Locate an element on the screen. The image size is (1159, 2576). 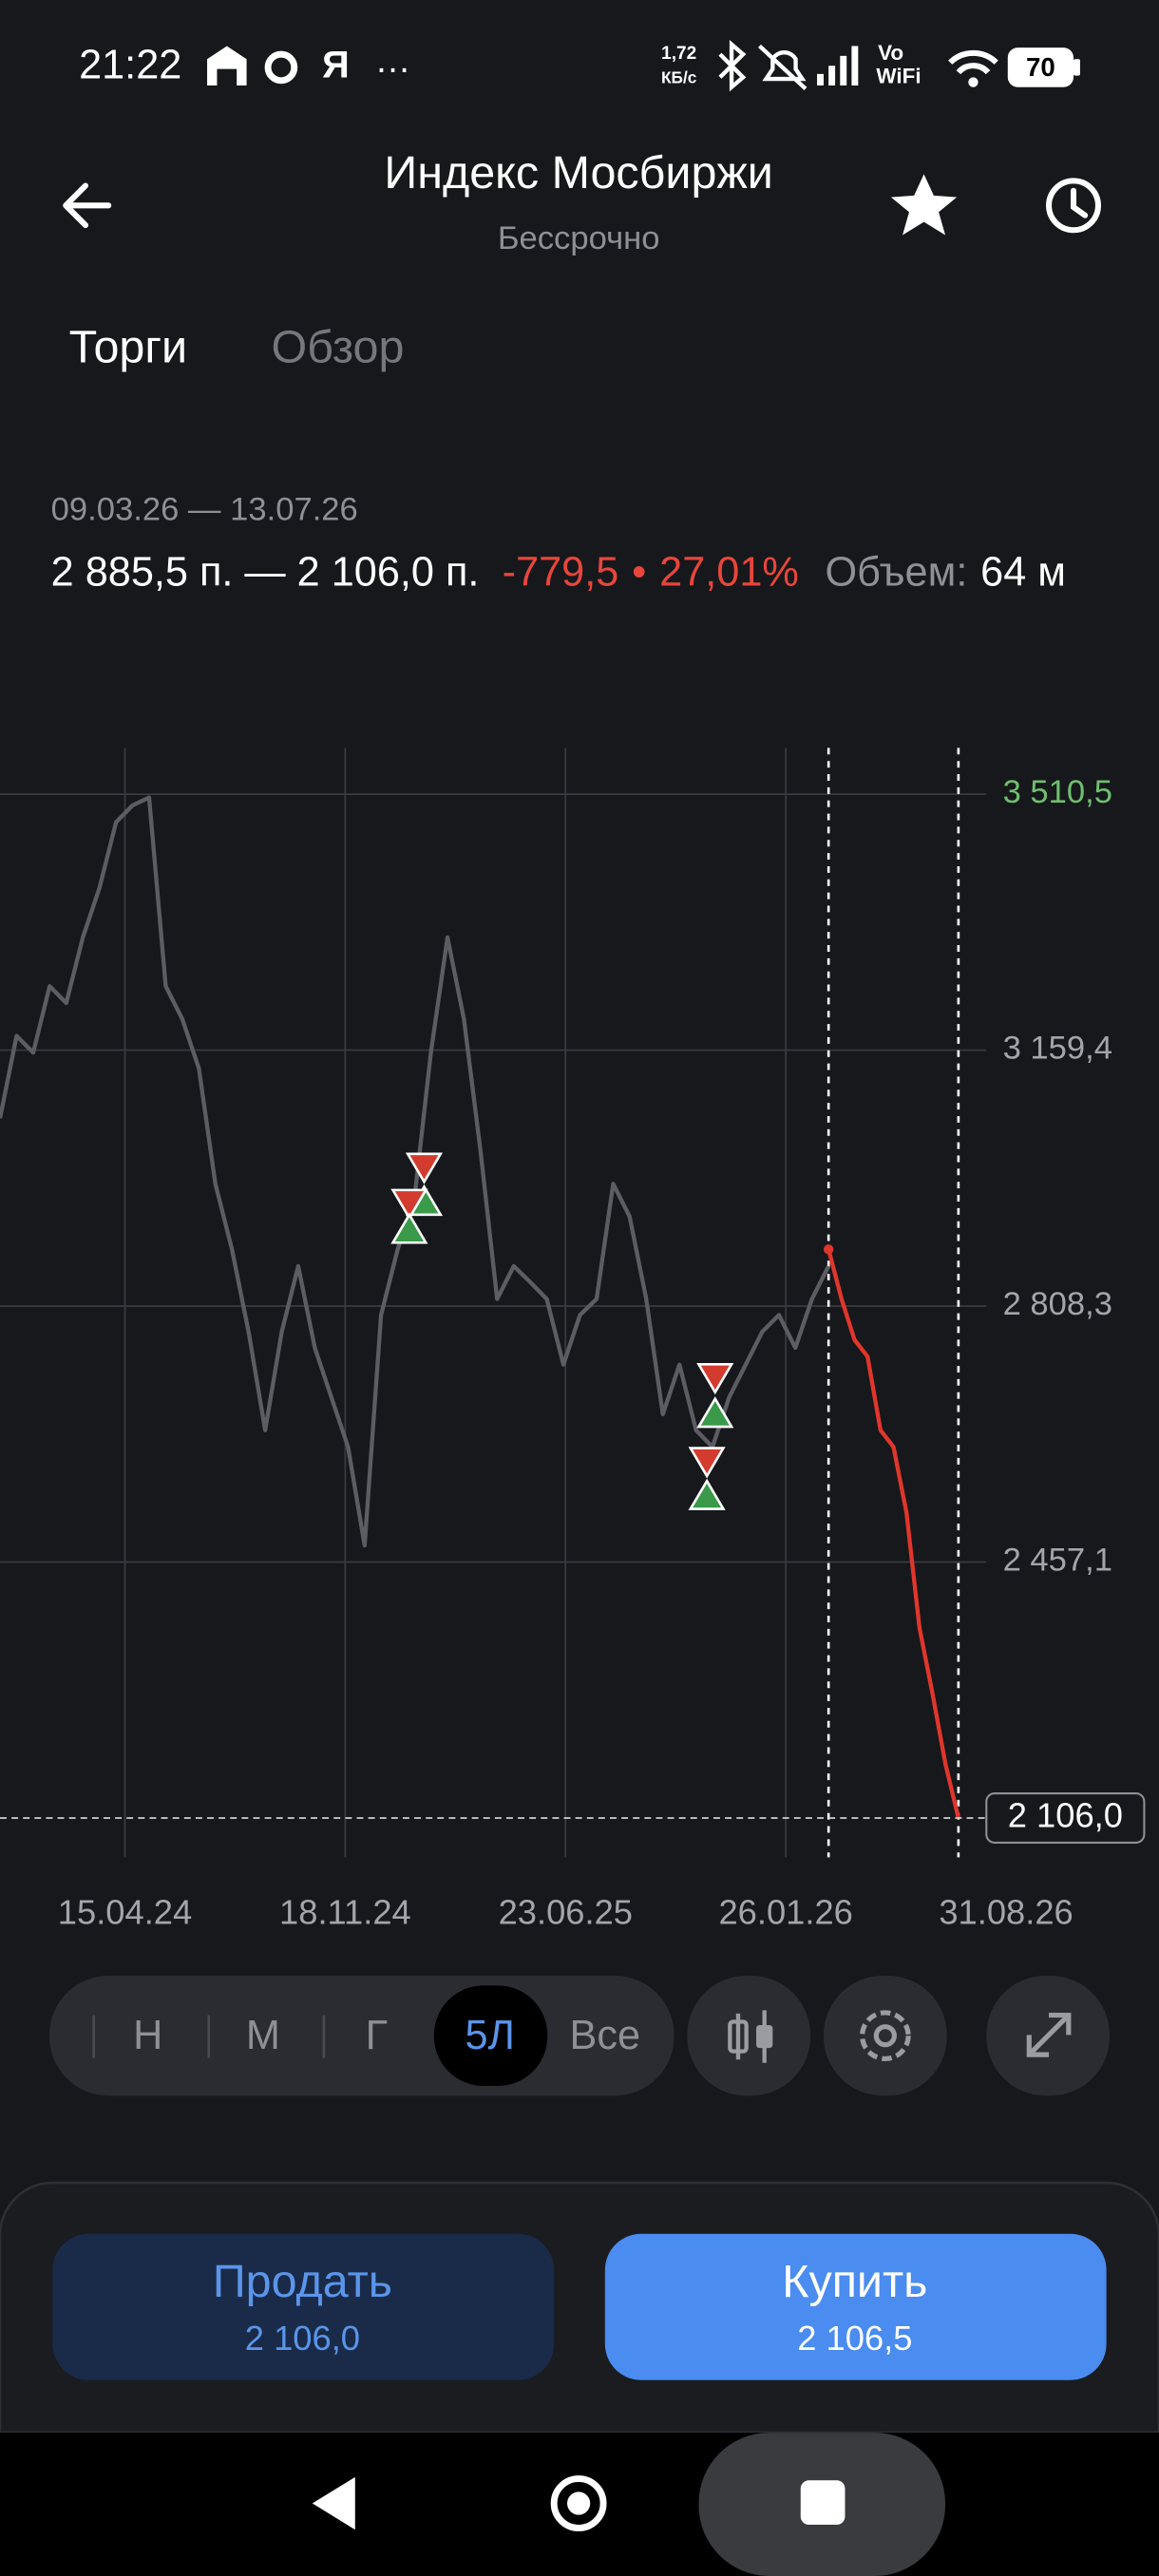
price-range: 2 885,5 п. — 2 106,0 п. is located at coordinates (265, 573).